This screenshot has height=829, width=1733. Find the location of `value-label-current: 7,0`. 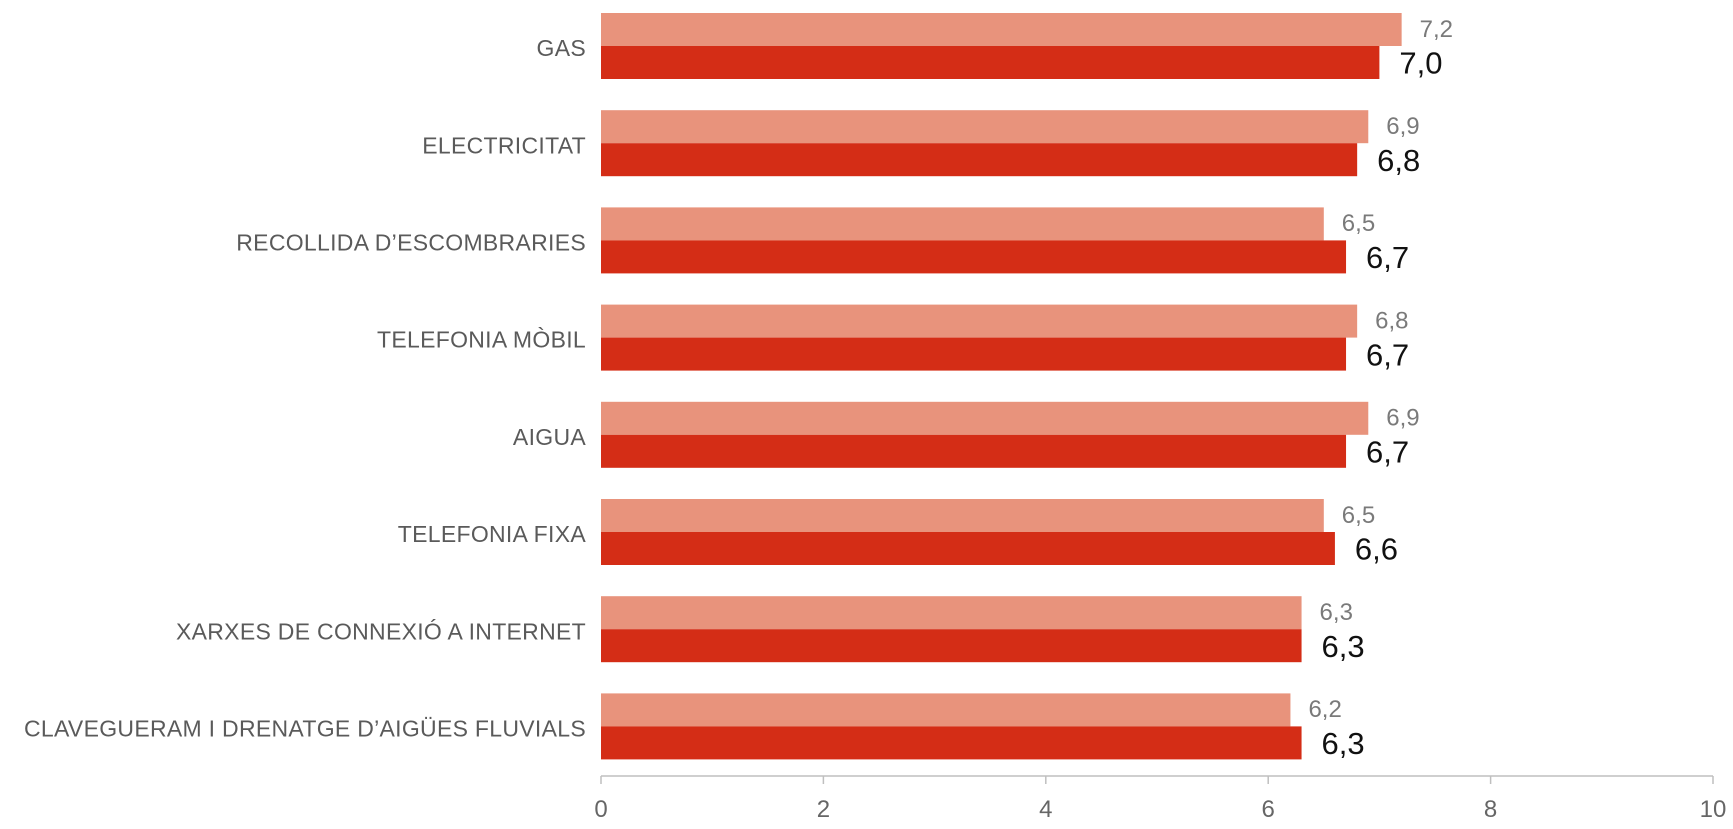

value-label-current: 7,0 is located at coordinates (1420, 63).